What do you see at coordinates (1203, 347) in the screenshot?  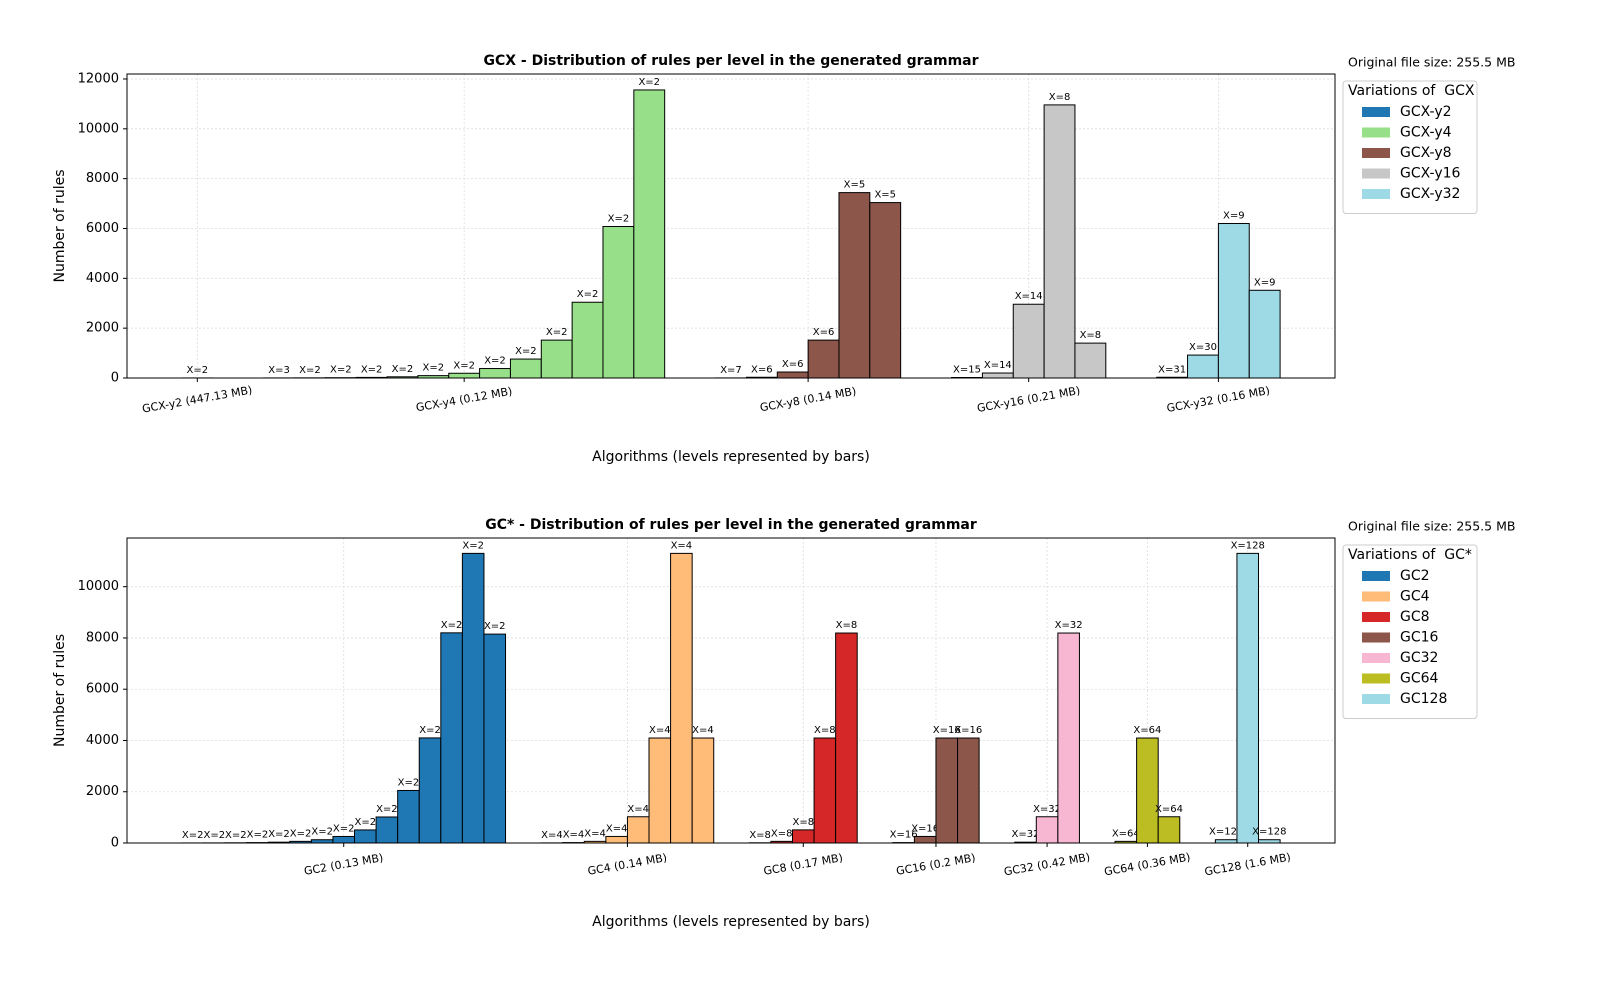 I see `bar-label: X=30` at bounding box center [1203, 347].